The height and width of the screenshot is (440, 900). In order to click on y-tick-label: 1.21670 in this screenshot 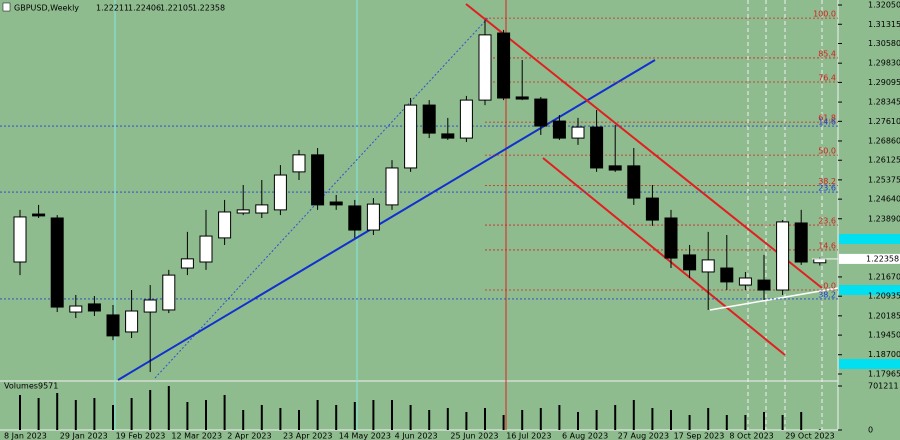, I will do `click(884, 276)`.